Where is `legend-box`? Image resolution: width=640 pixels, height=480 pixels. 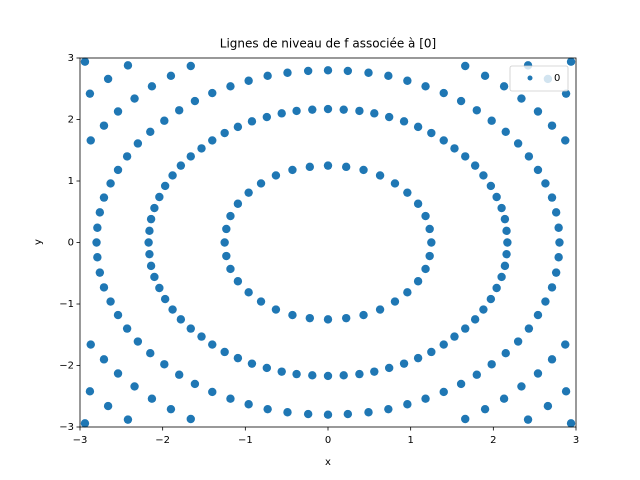
legend-box is located at coordinates (539, 78).